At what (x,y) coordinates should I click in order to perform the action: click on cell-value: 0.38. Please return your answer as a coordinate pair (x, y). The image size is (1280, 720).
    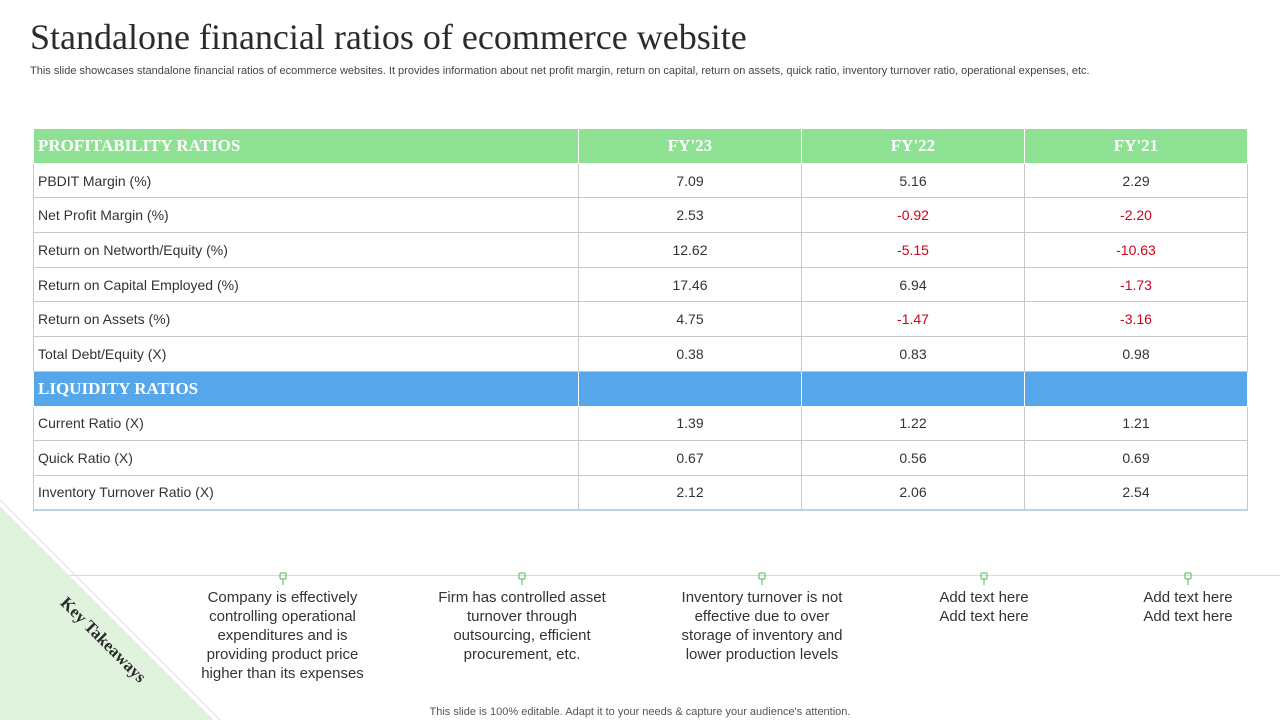
    Looking at the image, I should click on (690, 354).